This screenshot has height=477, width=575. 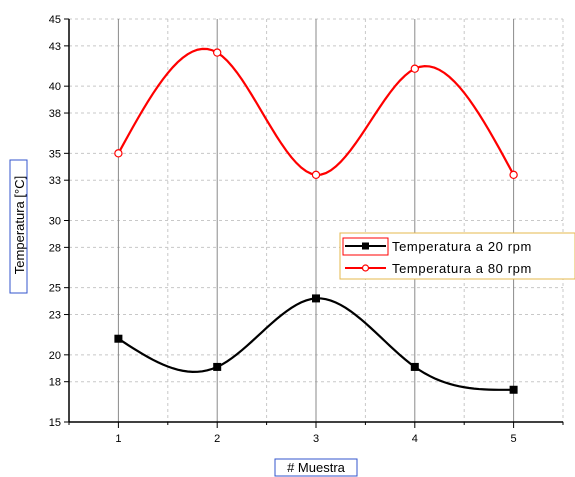 I want to click on y-tick-label: 28, so click(x=55, y=248).